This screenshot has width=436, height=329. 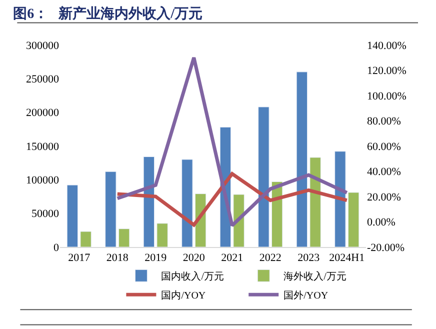 What do you see at coordinates (43, 113) in the screenshot?
I see `y-tick-label: 200000` at bounding box center [43, 113].